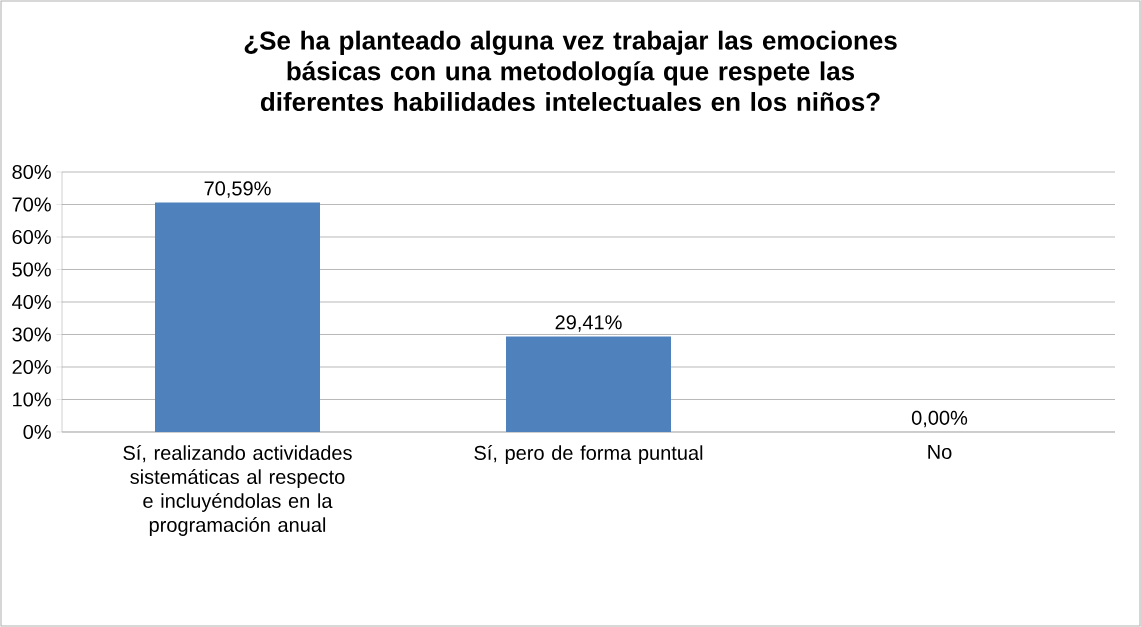 This screenshot has width=1141, height=627. What do you see at coordinates (588, 323) in the screenshot?
I see `data-label: 29,41%` at bounding box center [588, 323].